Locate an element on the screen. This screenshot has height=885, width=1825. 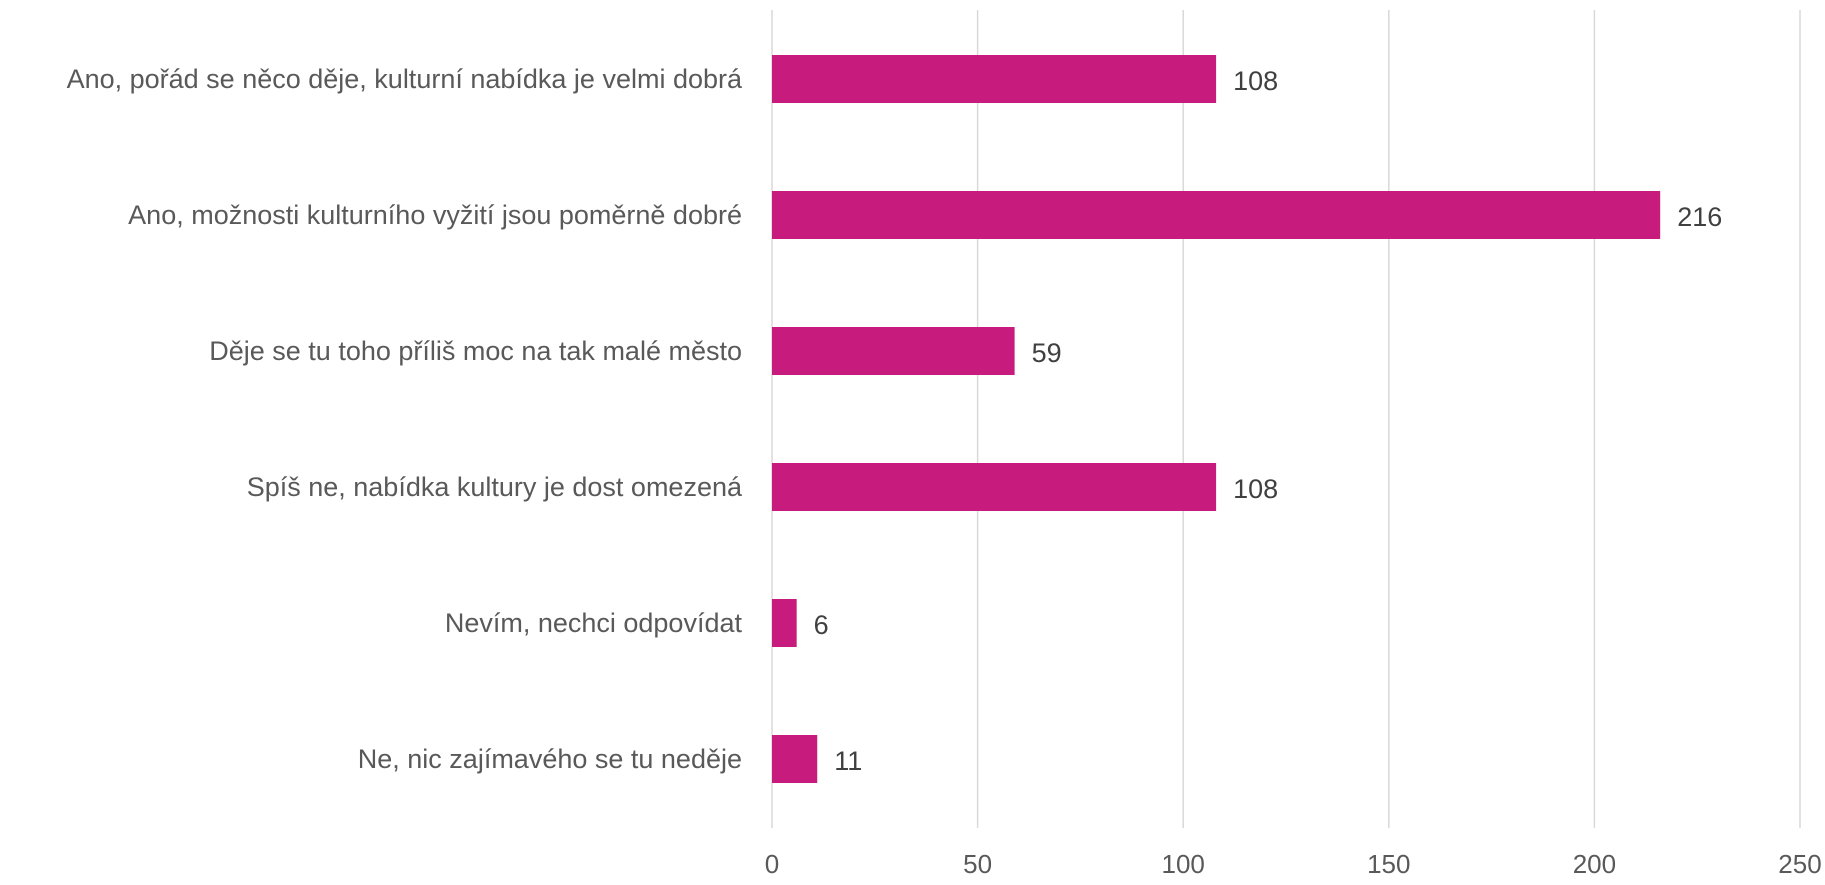
x-tick-label: 0 is located at coordinates (772, 864).